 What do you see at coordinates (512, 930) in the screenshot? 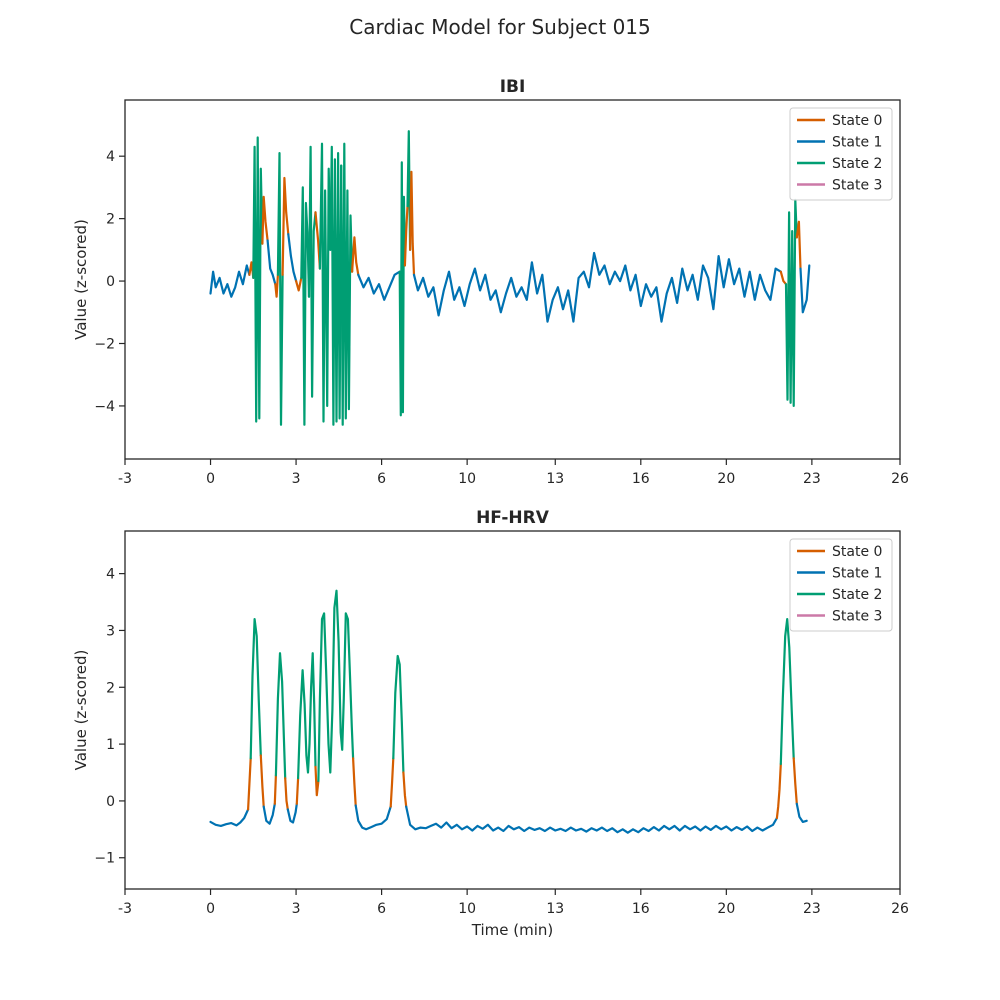
I see `x-axis-label: Time (min)` at bounding box center [512, 930].